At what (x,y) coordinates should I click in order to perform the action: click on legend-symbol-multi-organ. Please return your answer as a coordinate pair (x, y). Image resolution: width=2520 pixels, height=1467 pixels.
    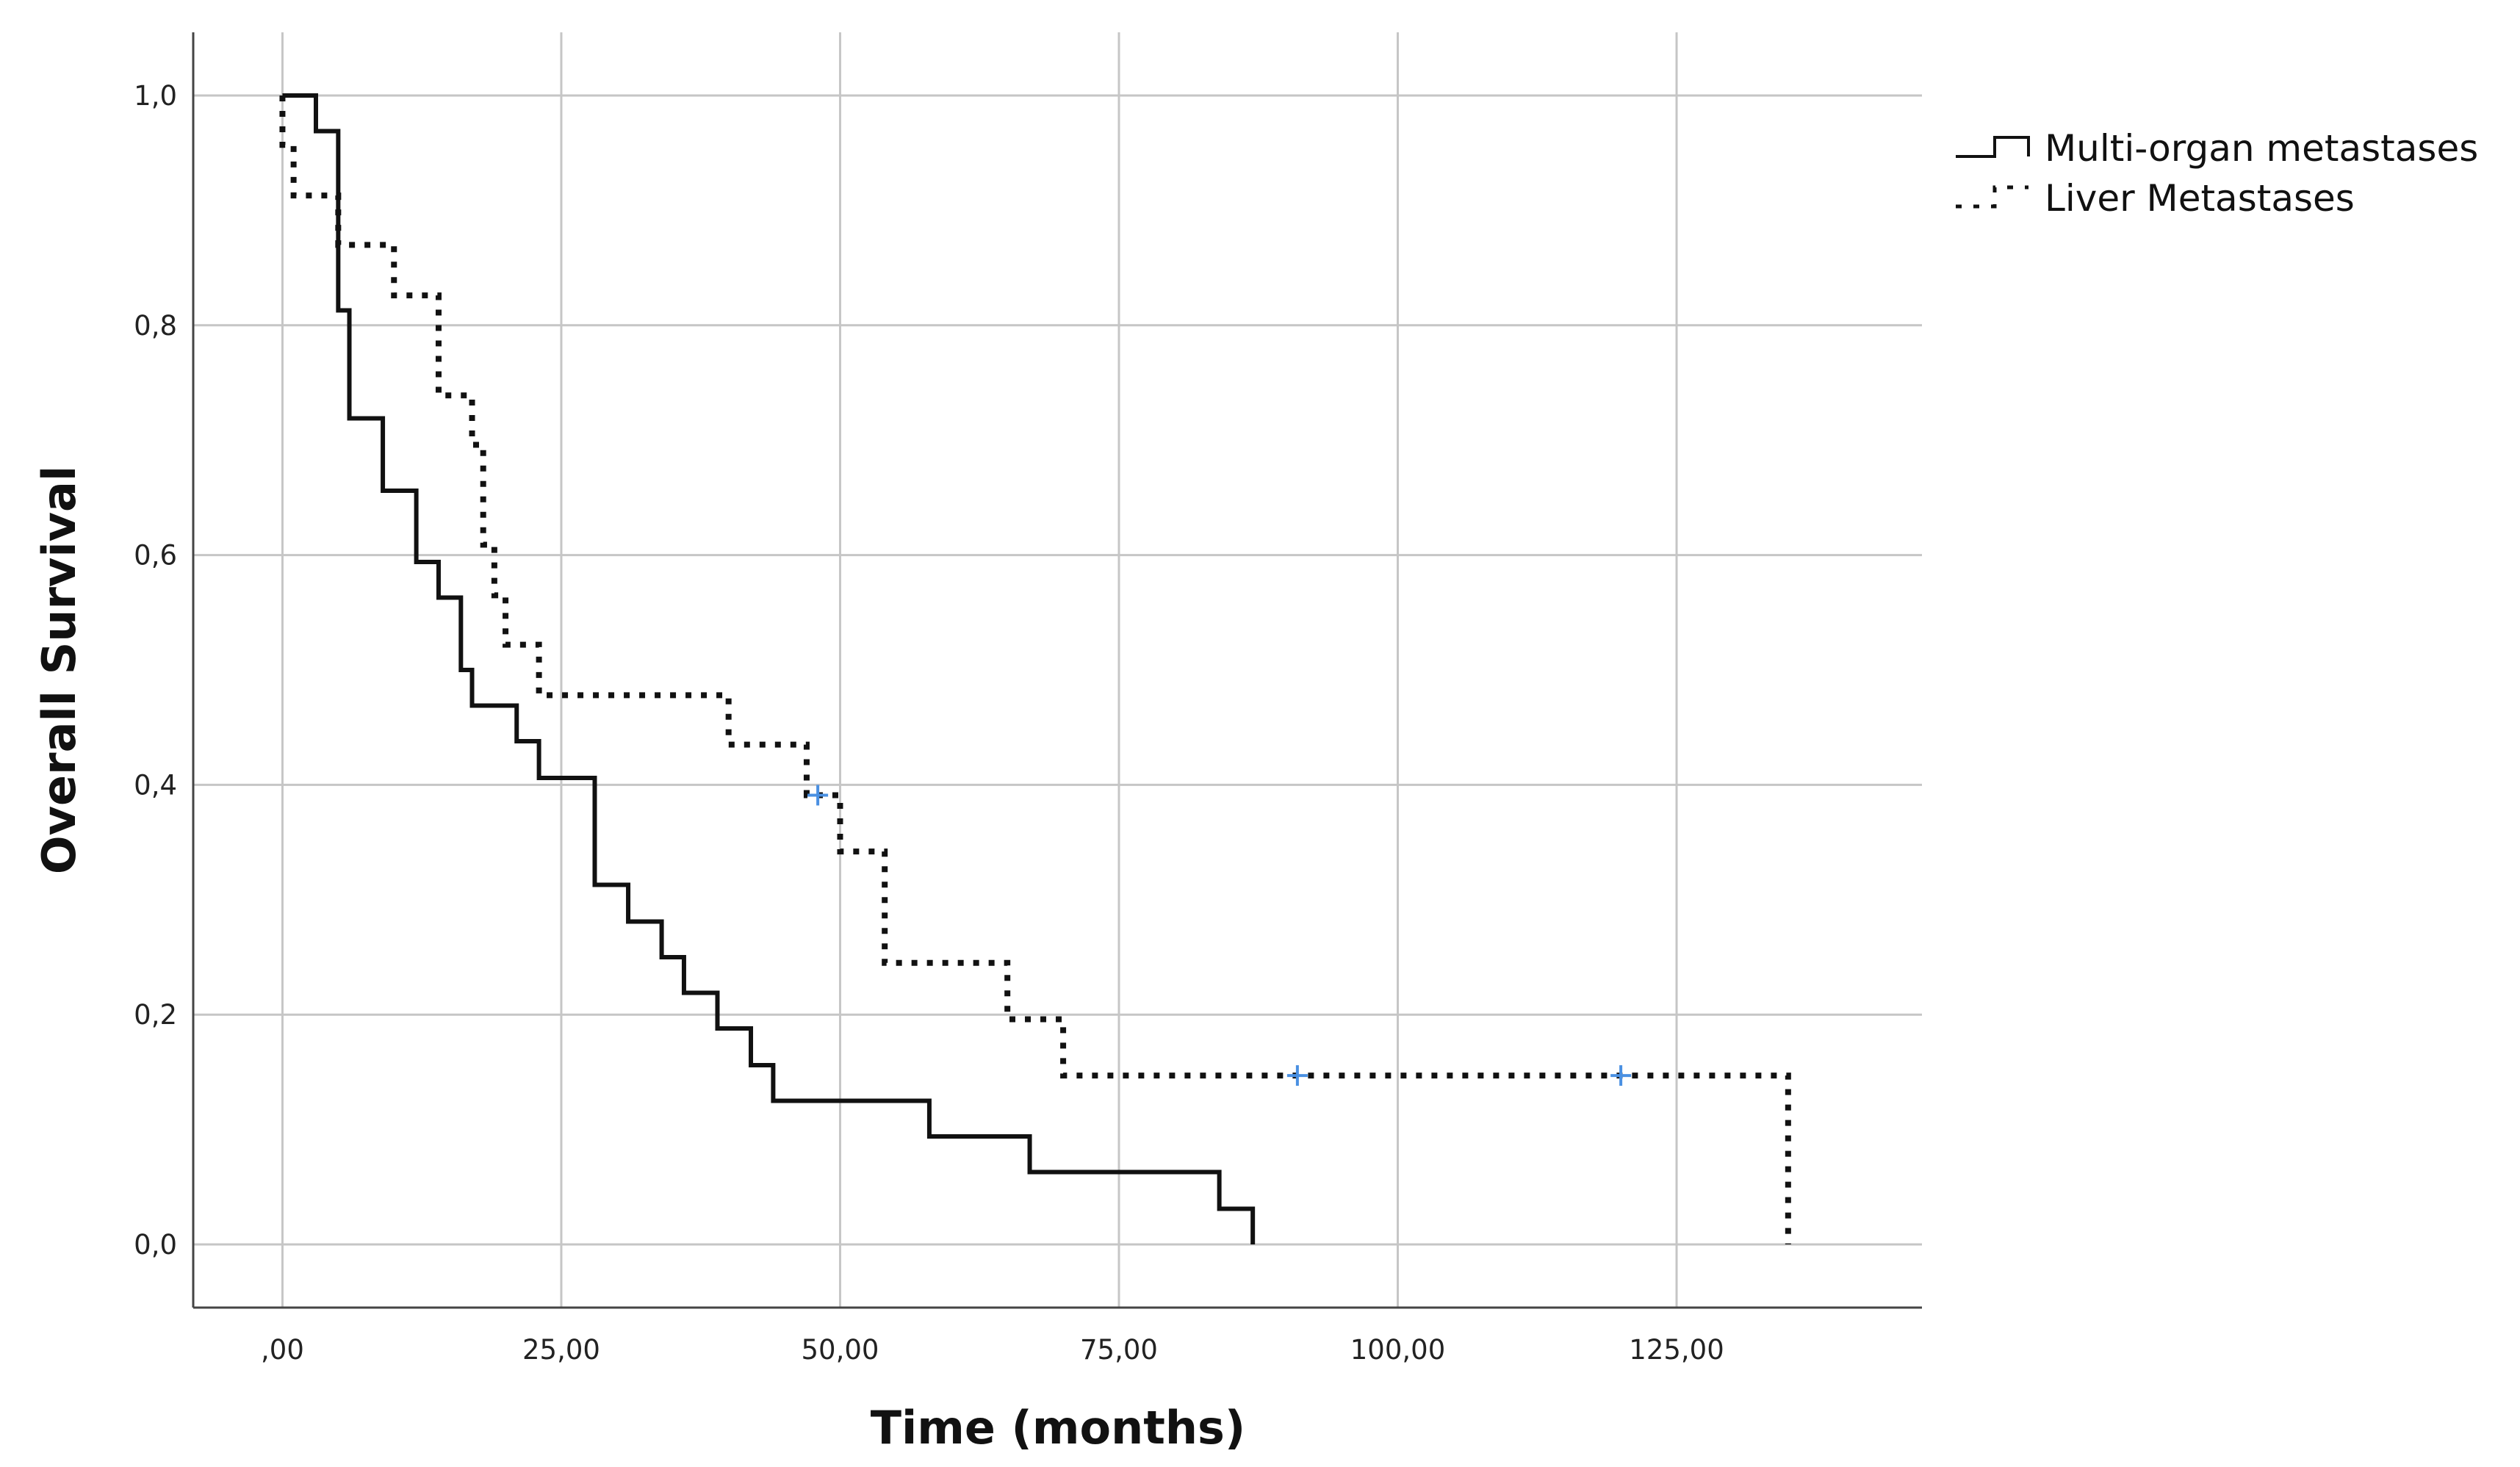
    Looking at the image, I should click on (1993, 147).